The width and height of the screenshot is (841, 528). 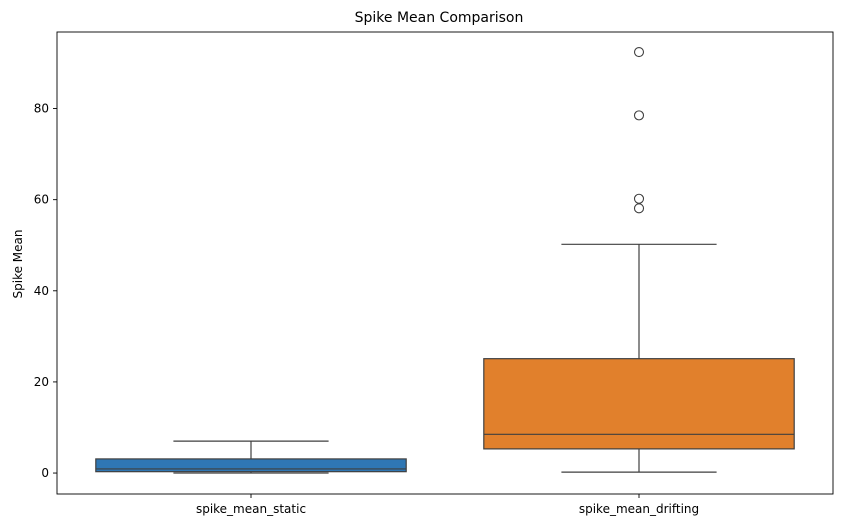 What do you see at coordinates (45, 473) in the screenshot?
I see `y-tick-label: 0` at bounding box center [45, 473].